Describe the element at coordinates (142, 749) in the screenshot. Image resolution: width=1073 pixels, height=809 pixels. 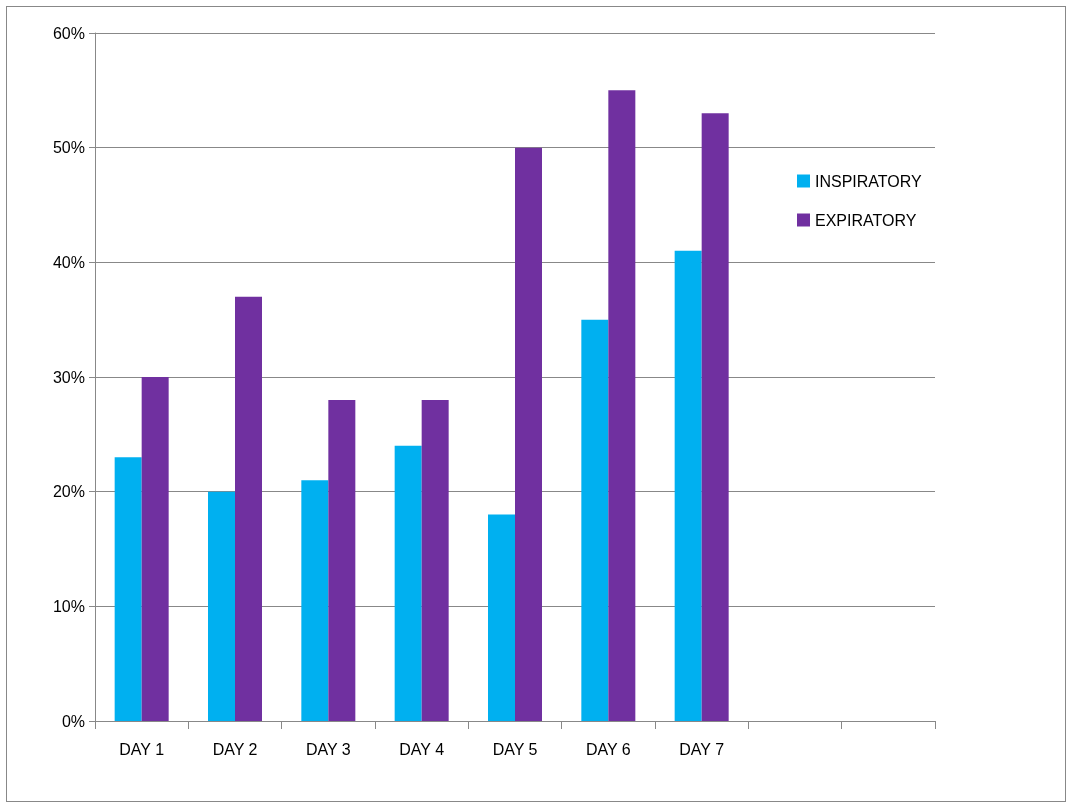
I see `x-tick-label: DAY 1` at that location.